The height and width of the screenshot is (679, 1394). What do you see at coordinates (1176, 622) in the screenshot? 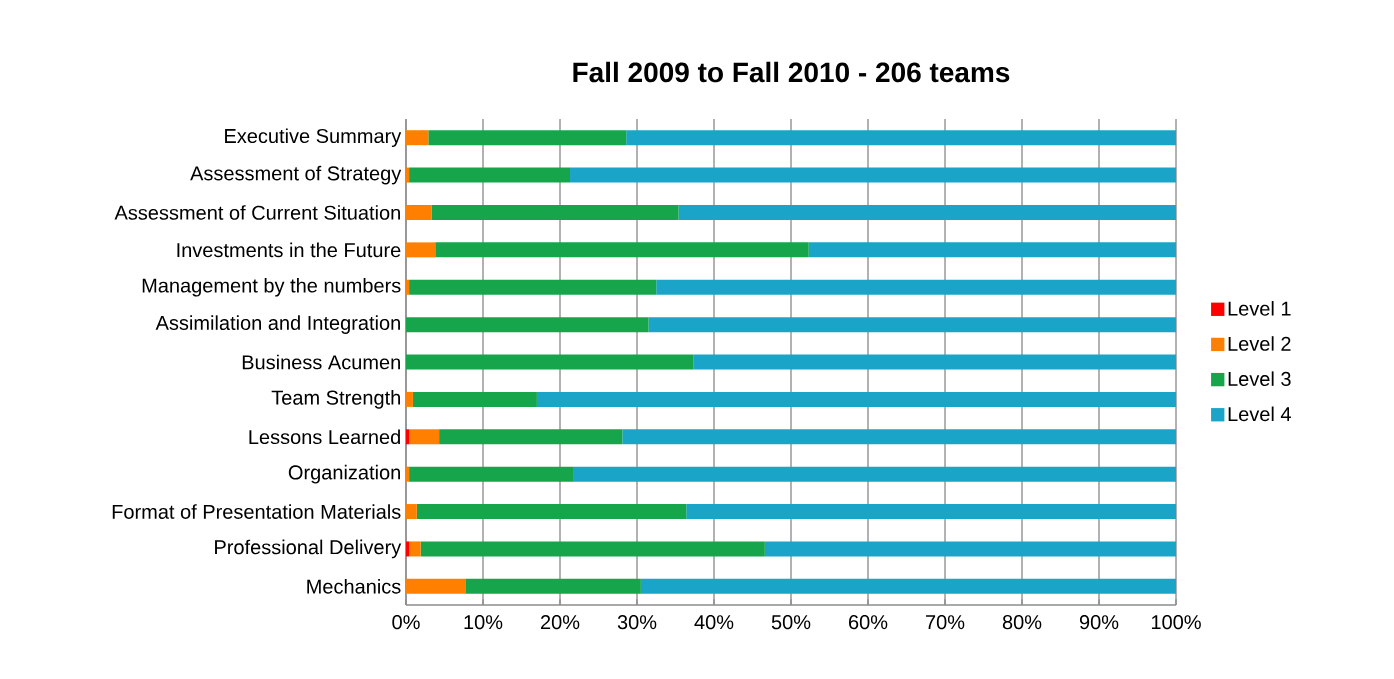
I see `x-tick-label: 100%` at bounding box center [1176, 622].